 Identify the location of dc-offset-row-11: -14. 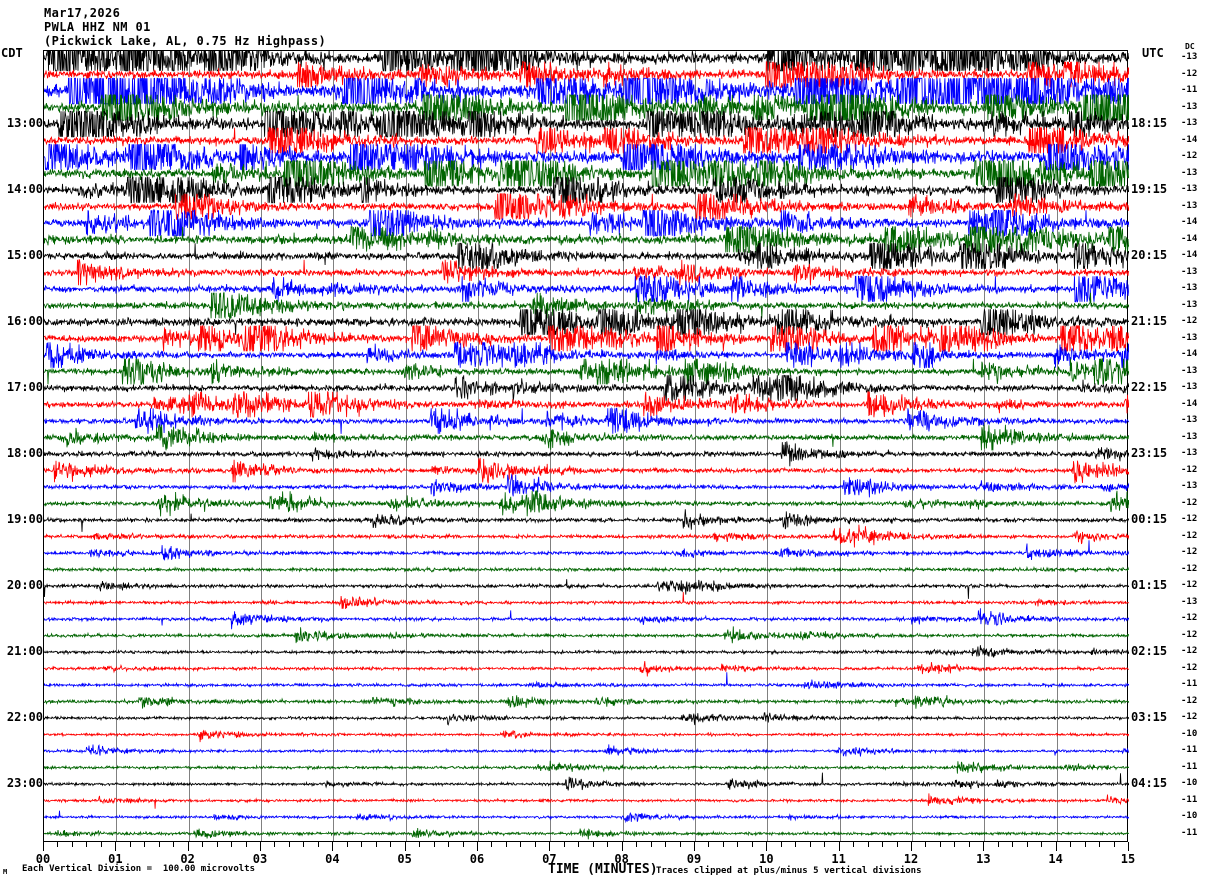
(1189, 238).